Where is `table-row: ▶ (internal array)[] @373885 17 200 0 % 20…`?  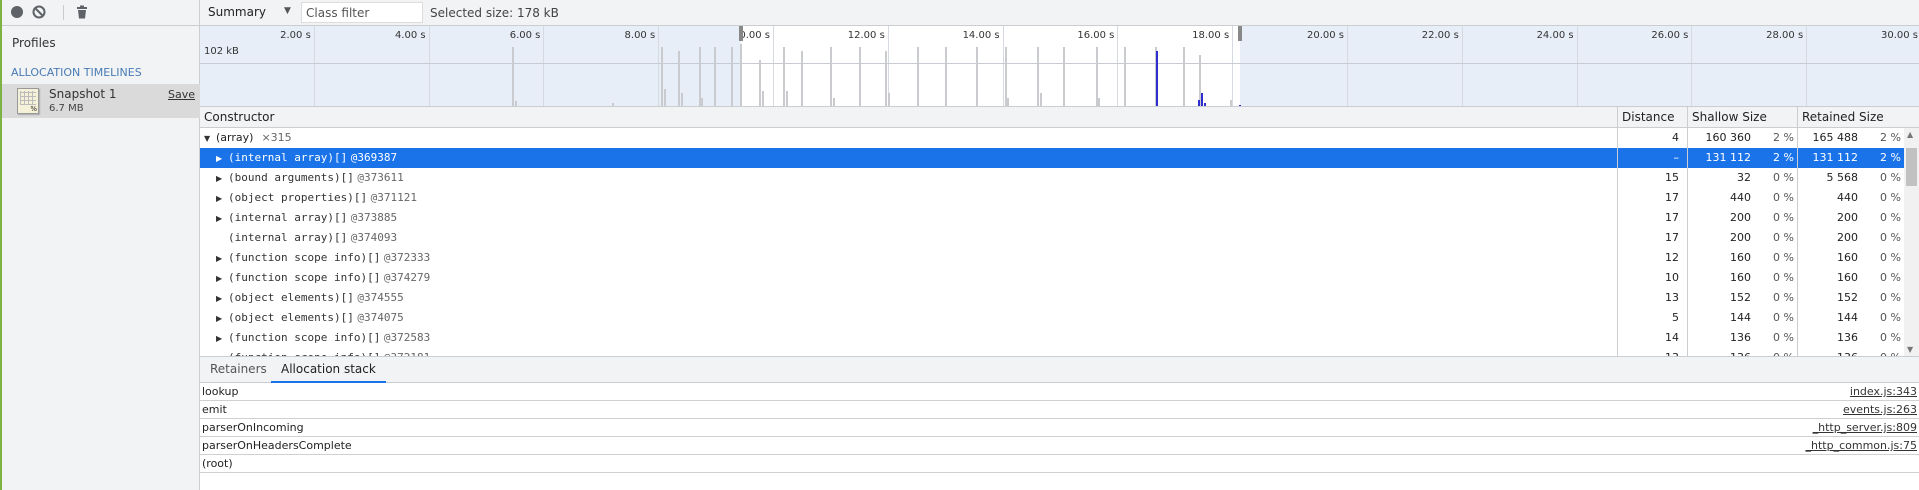
table-row: ▶ (internal array)[] @373885 17 200 0 % 20… is located at coordinates (1059, 218).